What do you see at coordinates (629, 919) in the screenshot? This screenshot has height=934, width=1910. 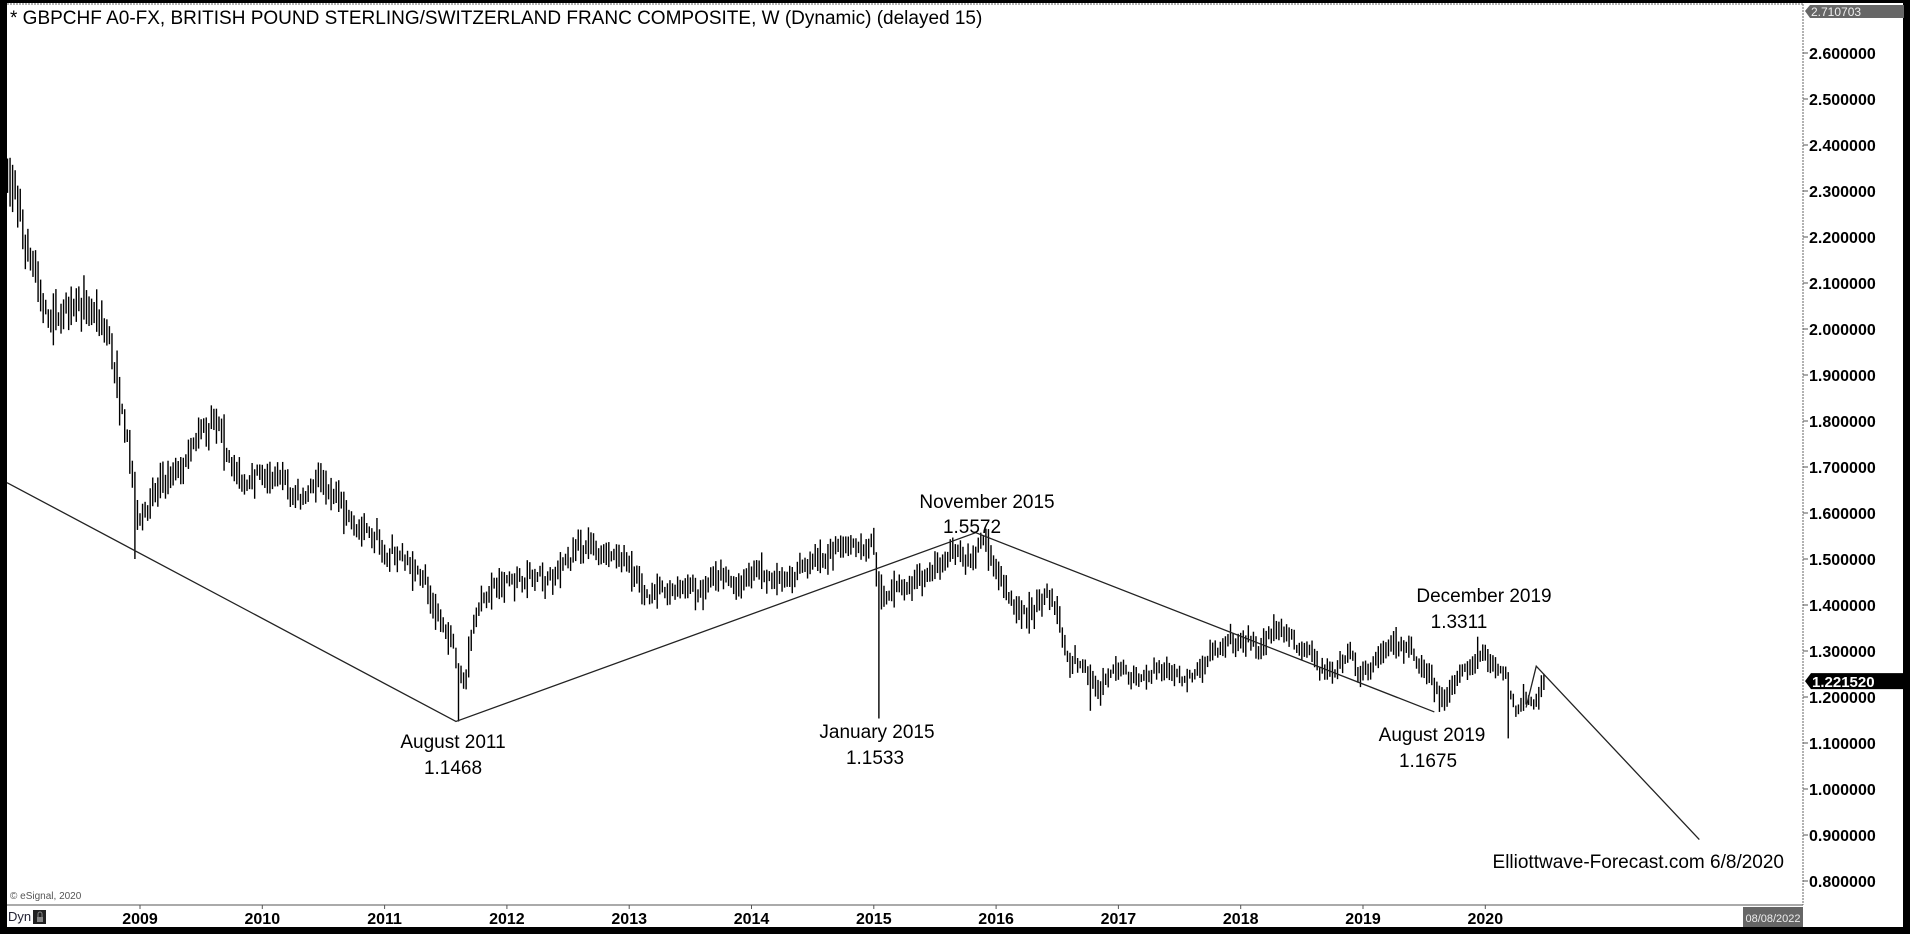 I see `time-tick-label: 2013` at bounding box center [629, 919].